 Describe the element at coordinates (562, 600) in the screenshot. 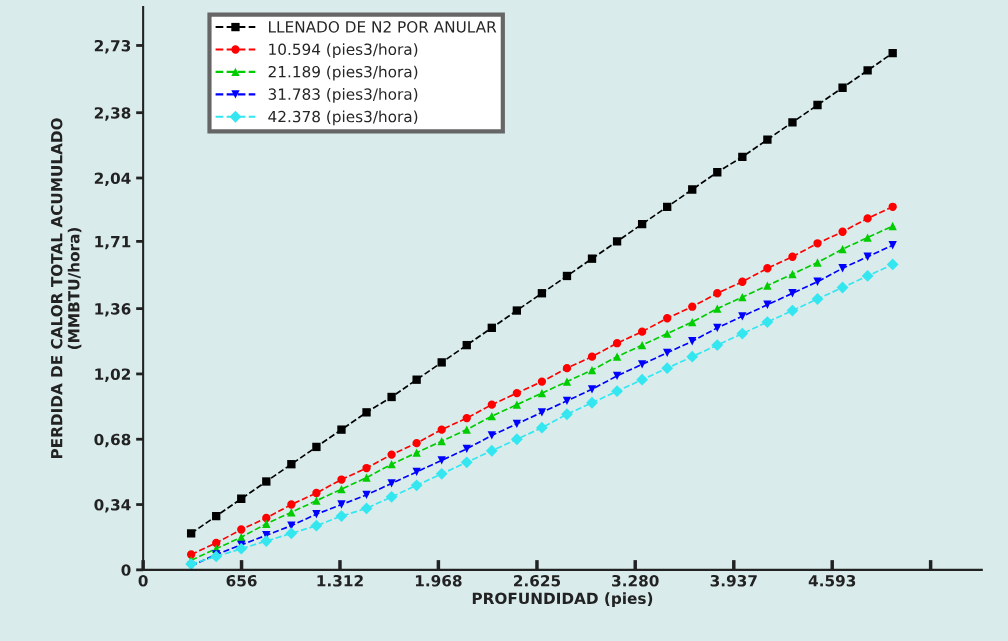

I see `x-axis-title: PROFUNDIDAD (pies)` at that location.